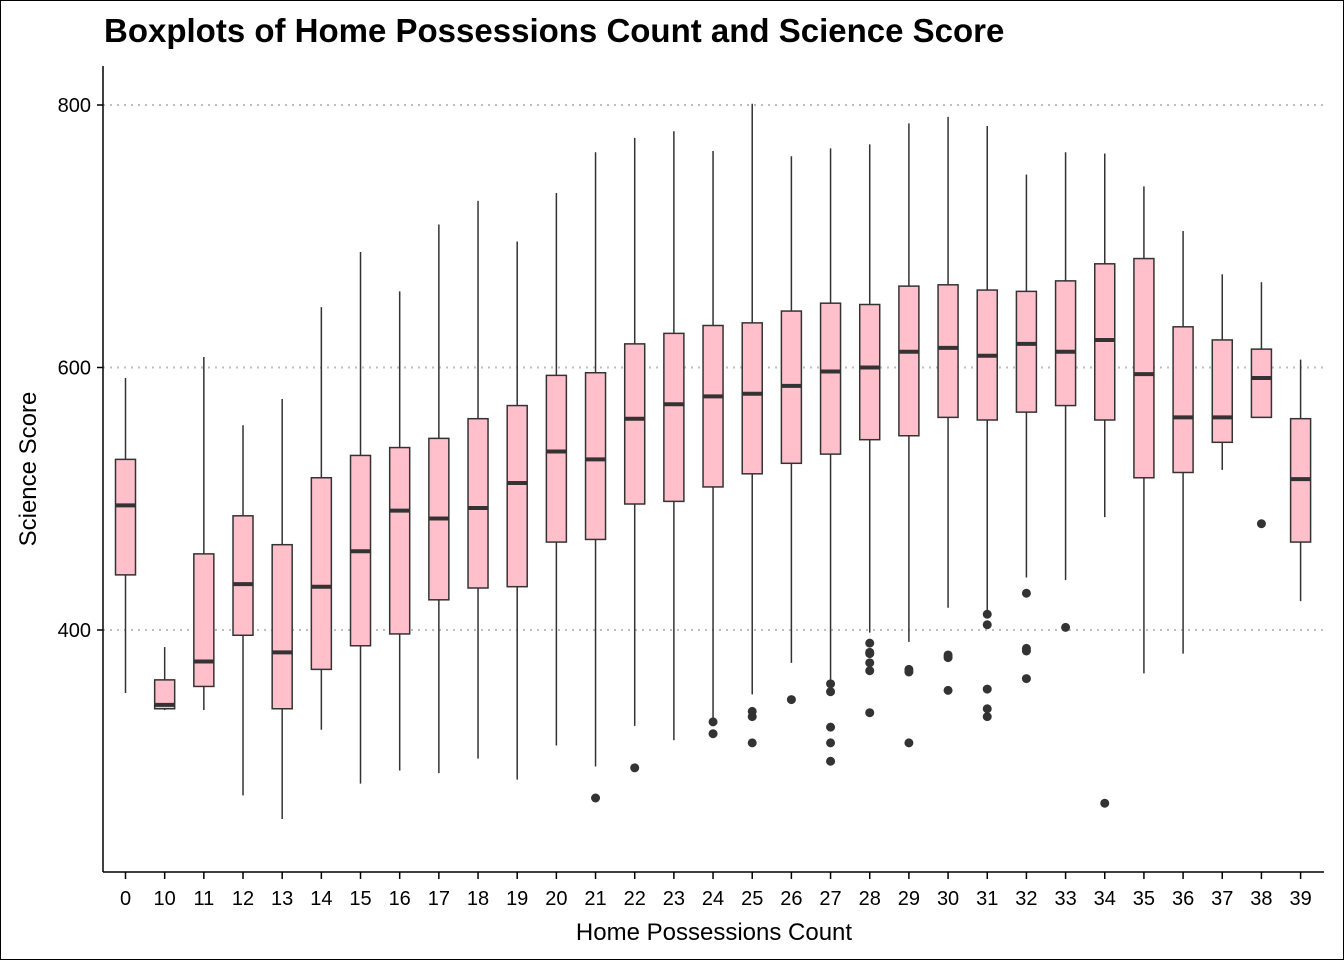 The image size is (1344, 960). I want to click on x-tick-label-32: 32, so click(1026, 899).